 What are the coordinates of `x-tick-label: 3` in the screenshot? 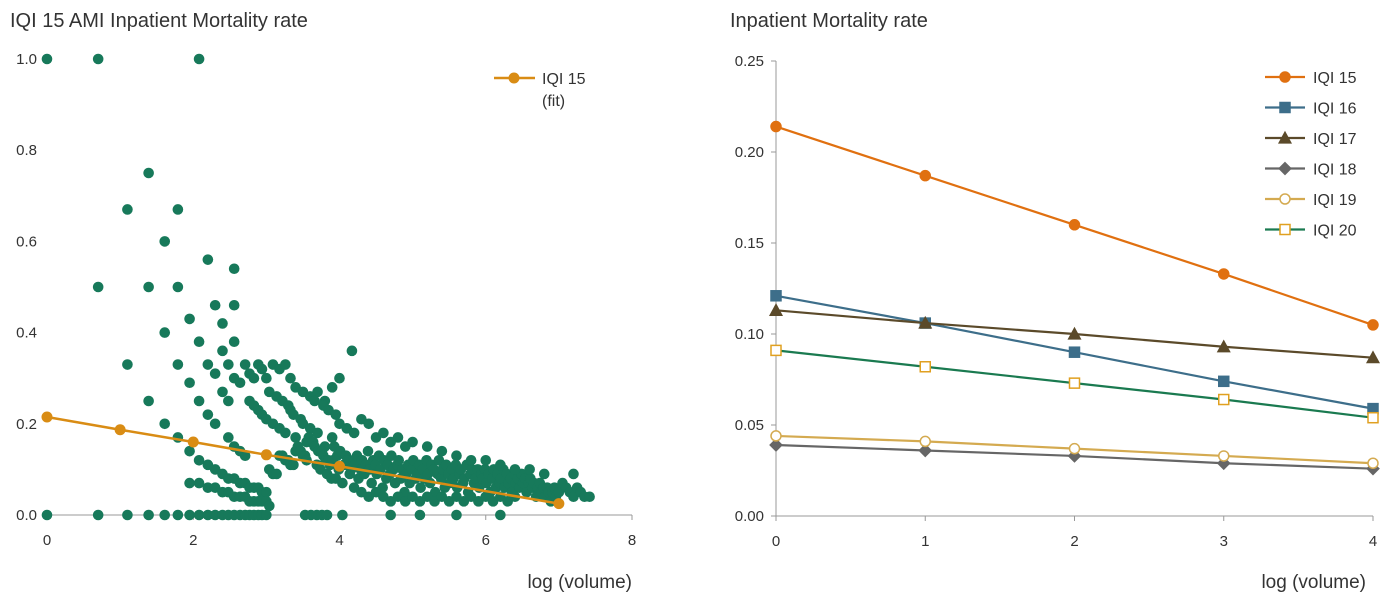 It's located at (1224, 541).